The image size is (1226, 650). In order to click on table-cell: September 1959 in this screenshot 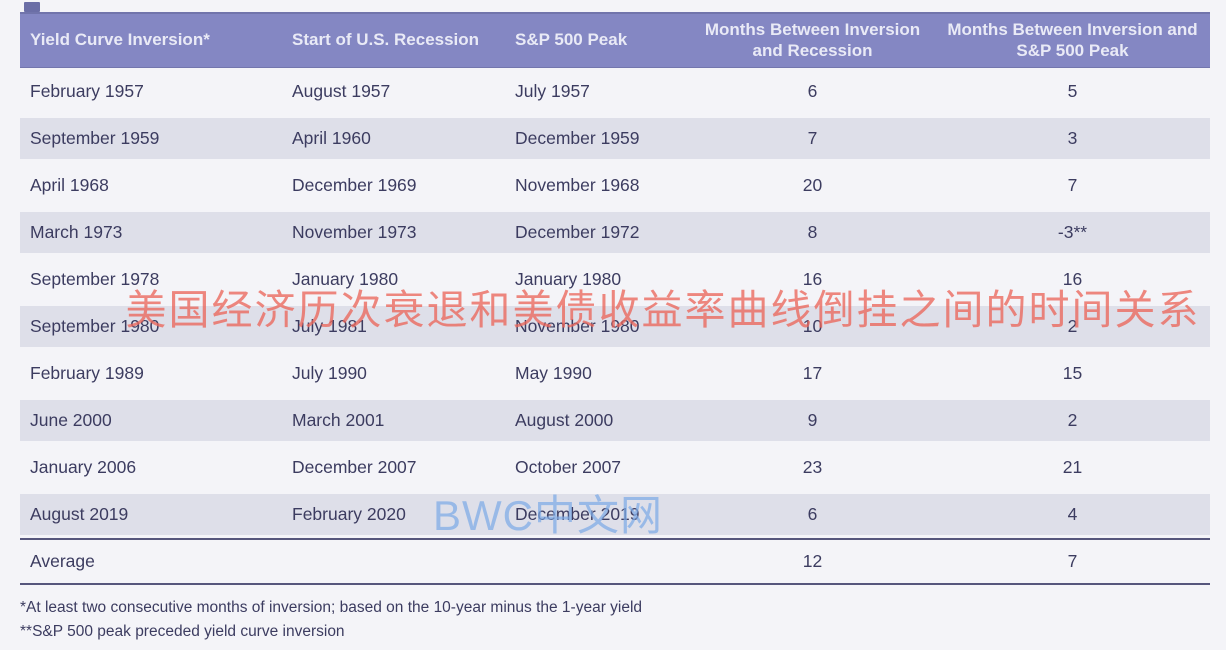, I will do `click(95, 138)`.